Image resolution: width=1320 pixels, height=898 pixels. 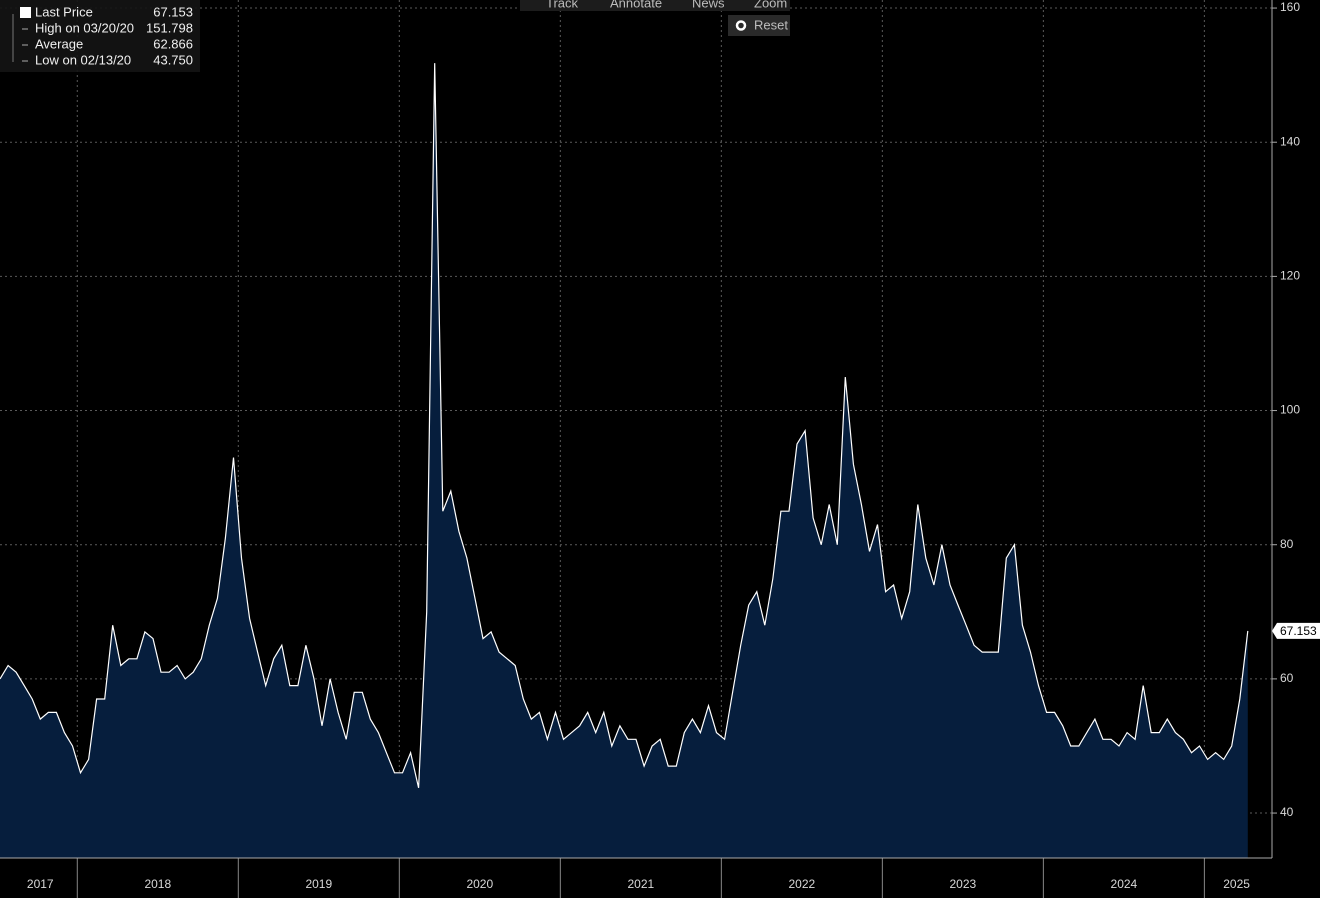 I want to click on y-tick-label: 140, so click(x=1290, y=141).